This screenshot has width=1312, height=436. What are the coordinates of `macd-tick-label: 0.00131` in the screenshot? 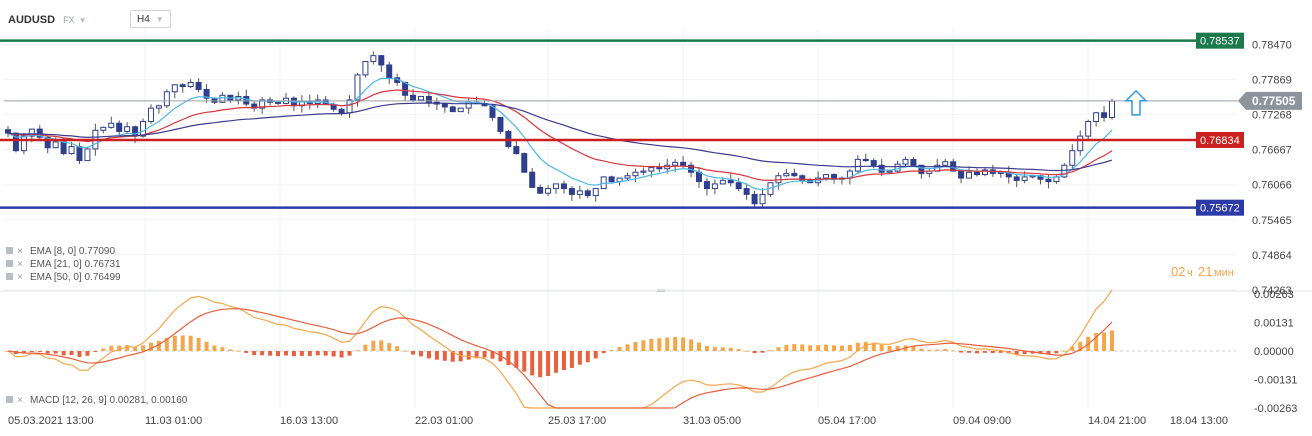 It's located at (1274, 324).